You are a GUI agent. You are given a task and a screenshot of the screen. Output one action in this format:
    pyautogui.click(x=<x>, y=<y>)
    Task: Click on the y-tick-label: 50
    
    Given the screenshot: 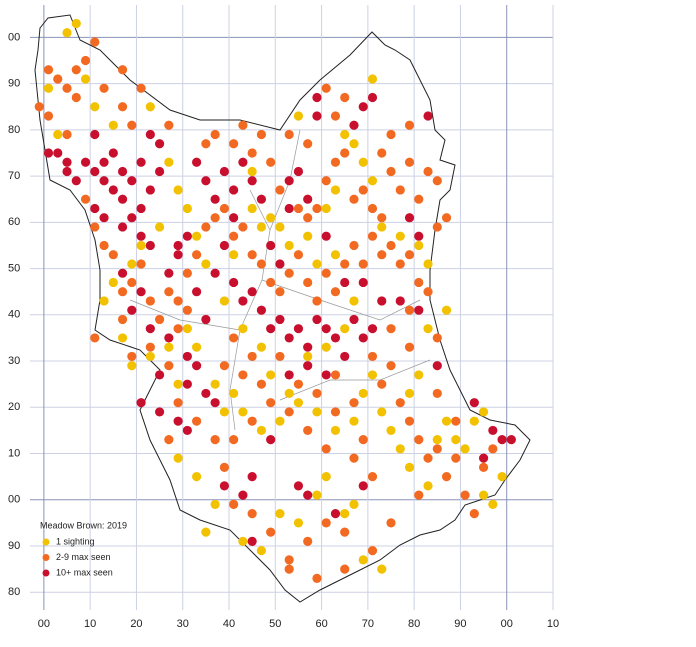 What is the action you would take?
    pyautogui.click(x=14, y=268)
    